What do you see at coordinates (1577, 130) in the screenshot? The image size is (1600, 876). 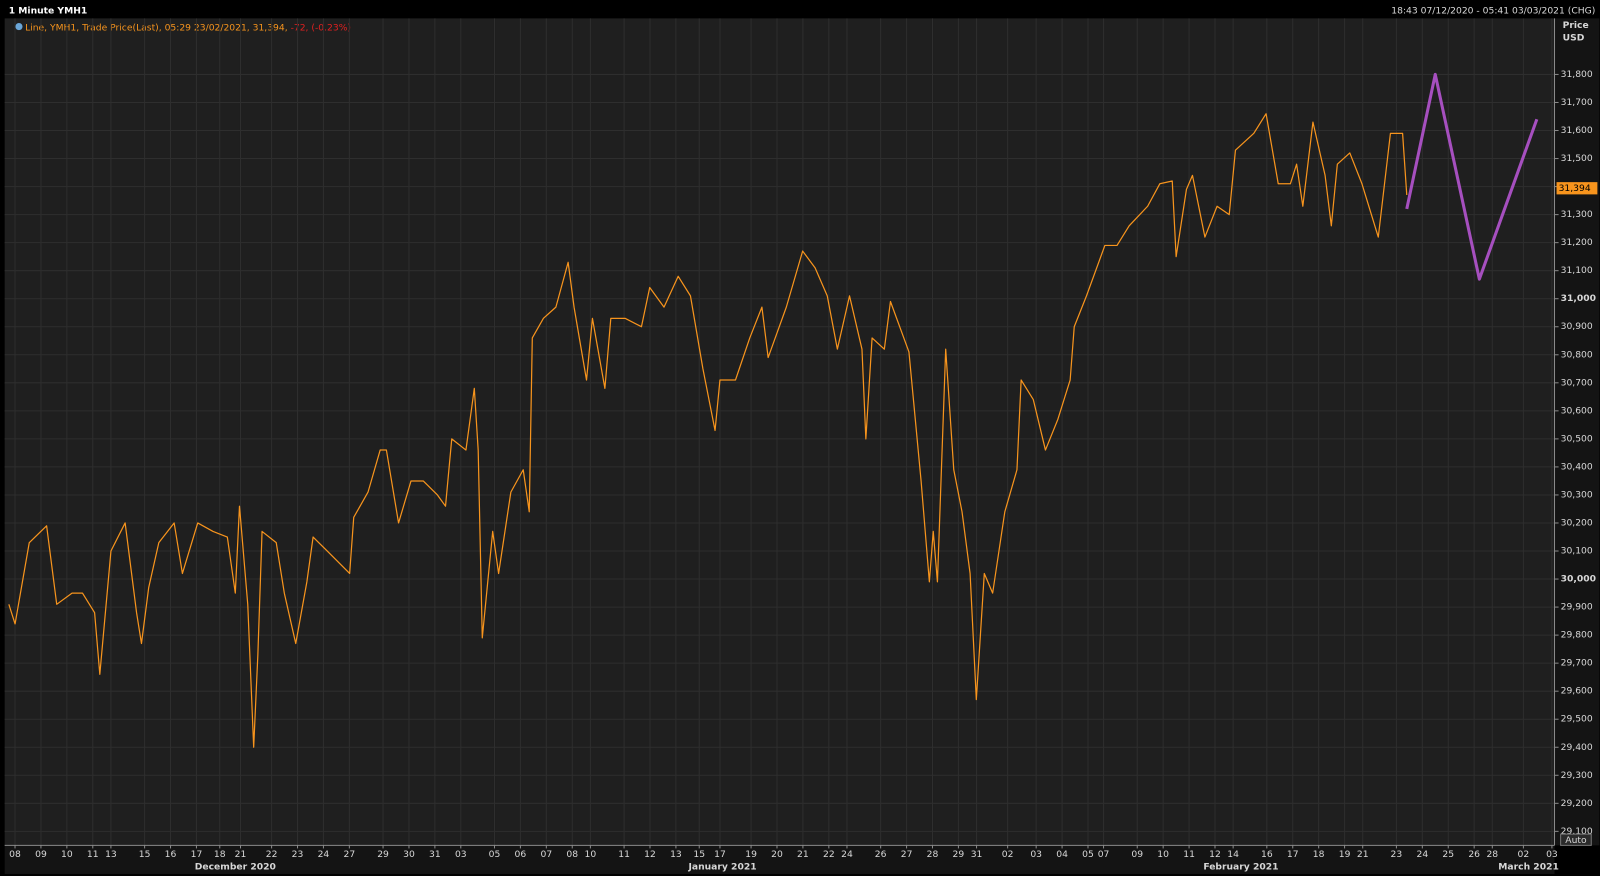 I see `y-tick-label: 31,600` at bounding box center [1577, 130].